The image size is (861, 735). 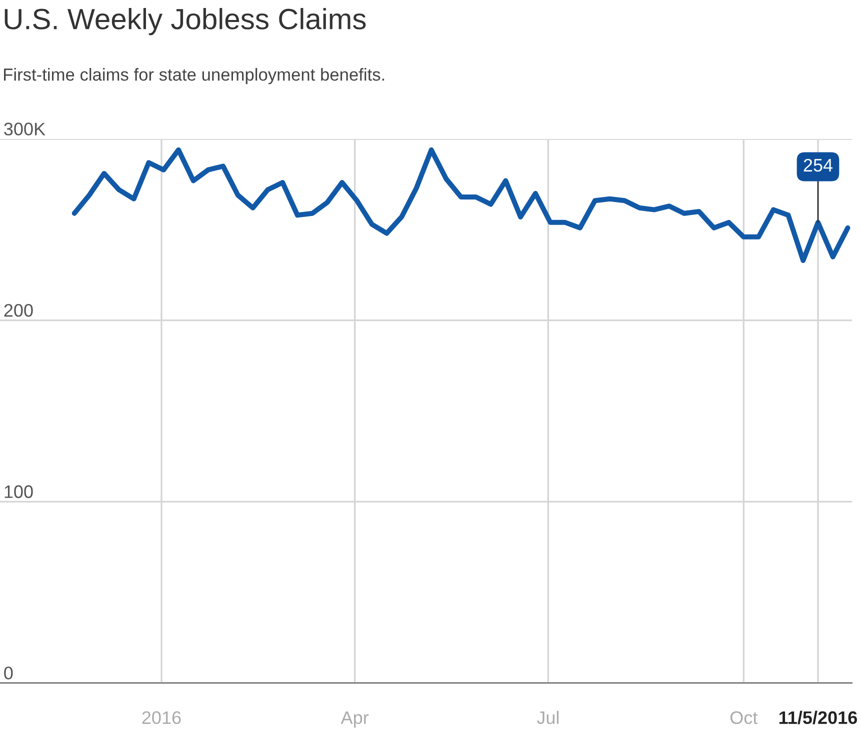 What do you see at coordinates (25, 129) in the screenshot?
I see `y-tick-label: 300K` at bounding box center [25, 129].